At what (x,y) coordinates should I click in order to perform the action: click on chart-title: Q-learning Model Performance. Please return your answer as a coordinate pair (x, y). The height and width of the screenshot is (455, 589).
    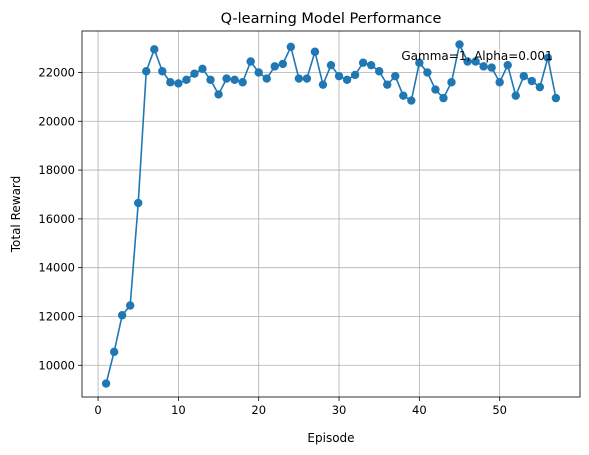
    Looking at the image, I should click on (331, 19).